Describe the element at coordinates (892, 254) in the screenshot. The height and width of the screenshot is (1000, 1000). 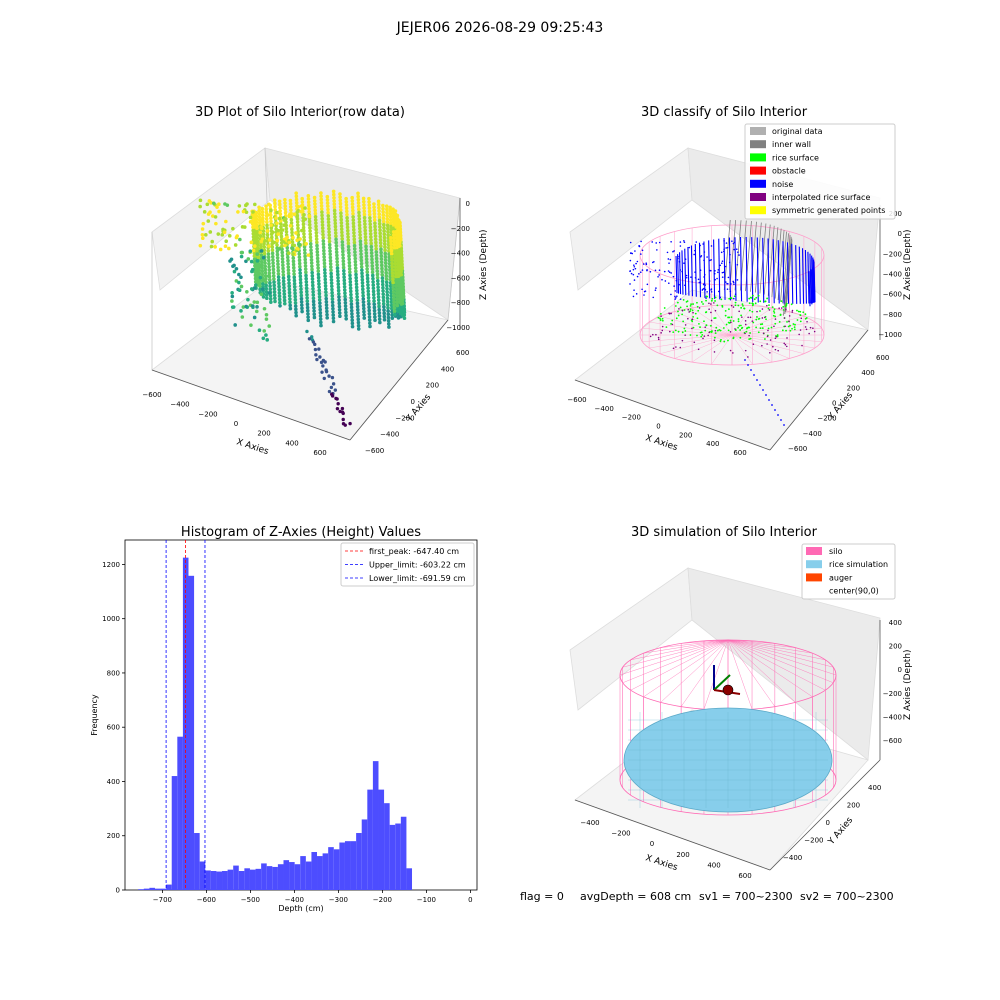
I see `z-tick-label: −200` at that location.